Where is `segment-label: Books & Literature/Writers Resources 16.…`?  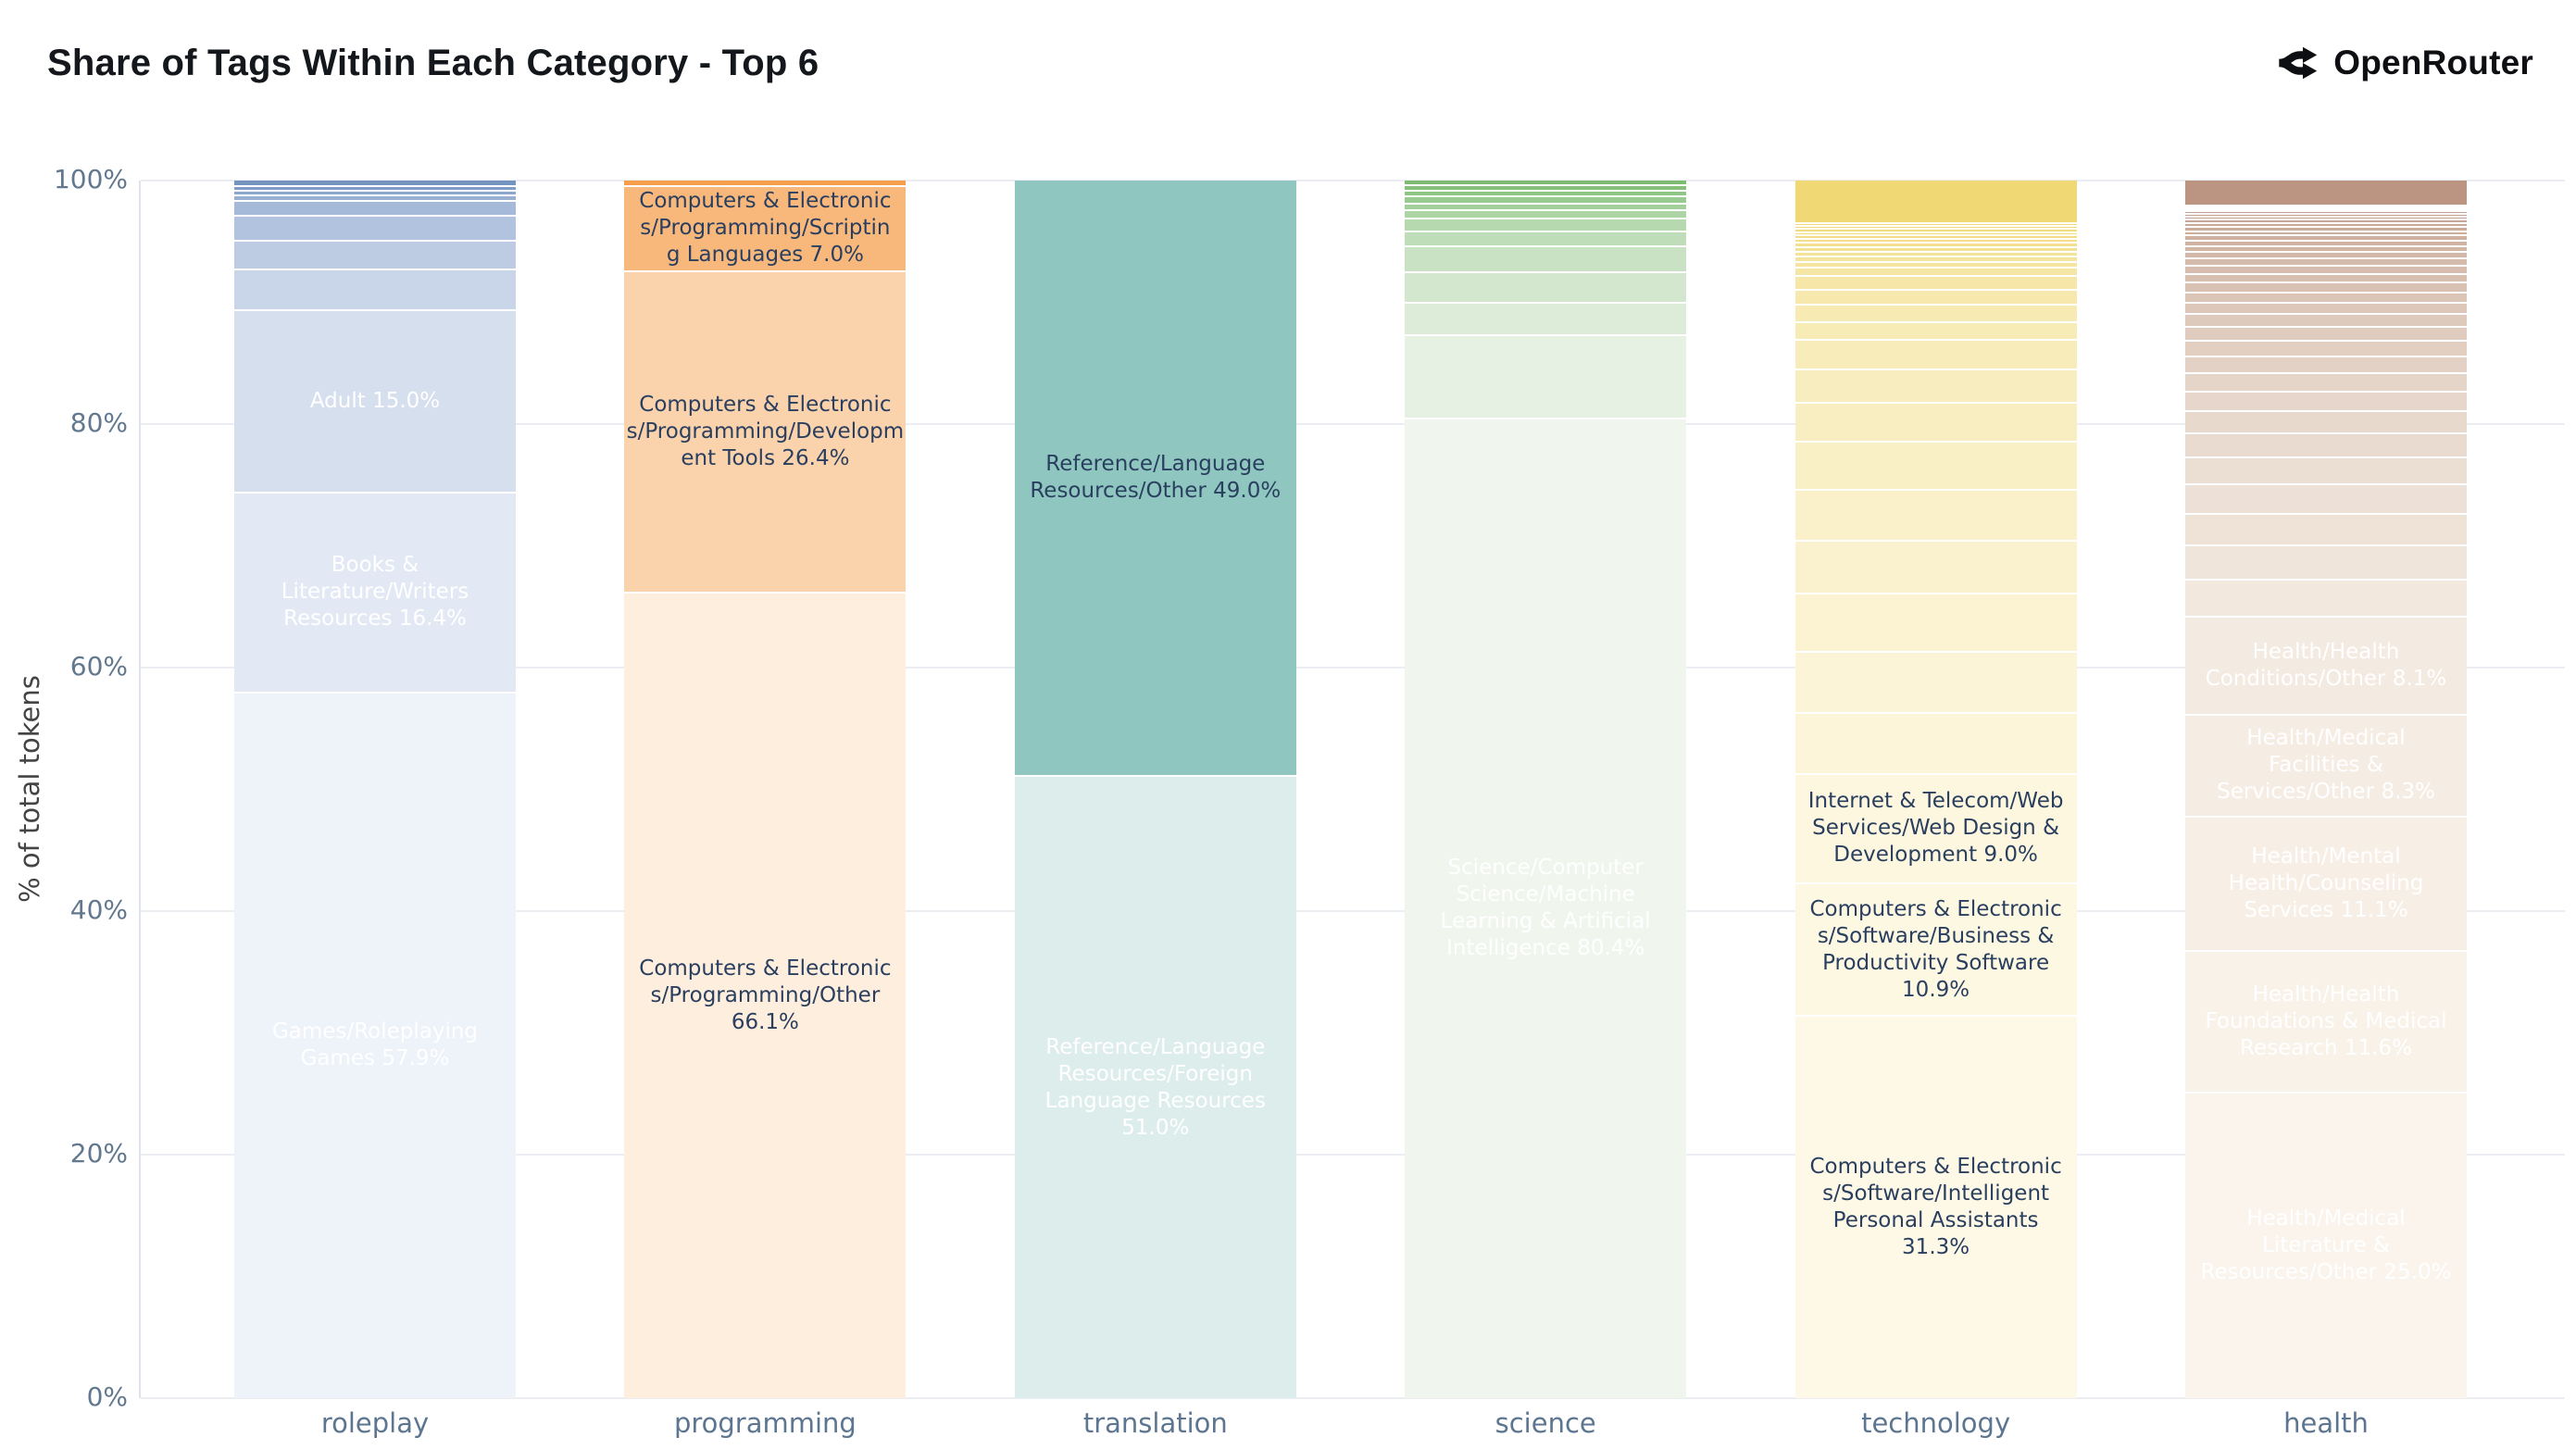
segment-label: Books & Literature/Writers Resources 16.… is located at coordinates (375, 592).